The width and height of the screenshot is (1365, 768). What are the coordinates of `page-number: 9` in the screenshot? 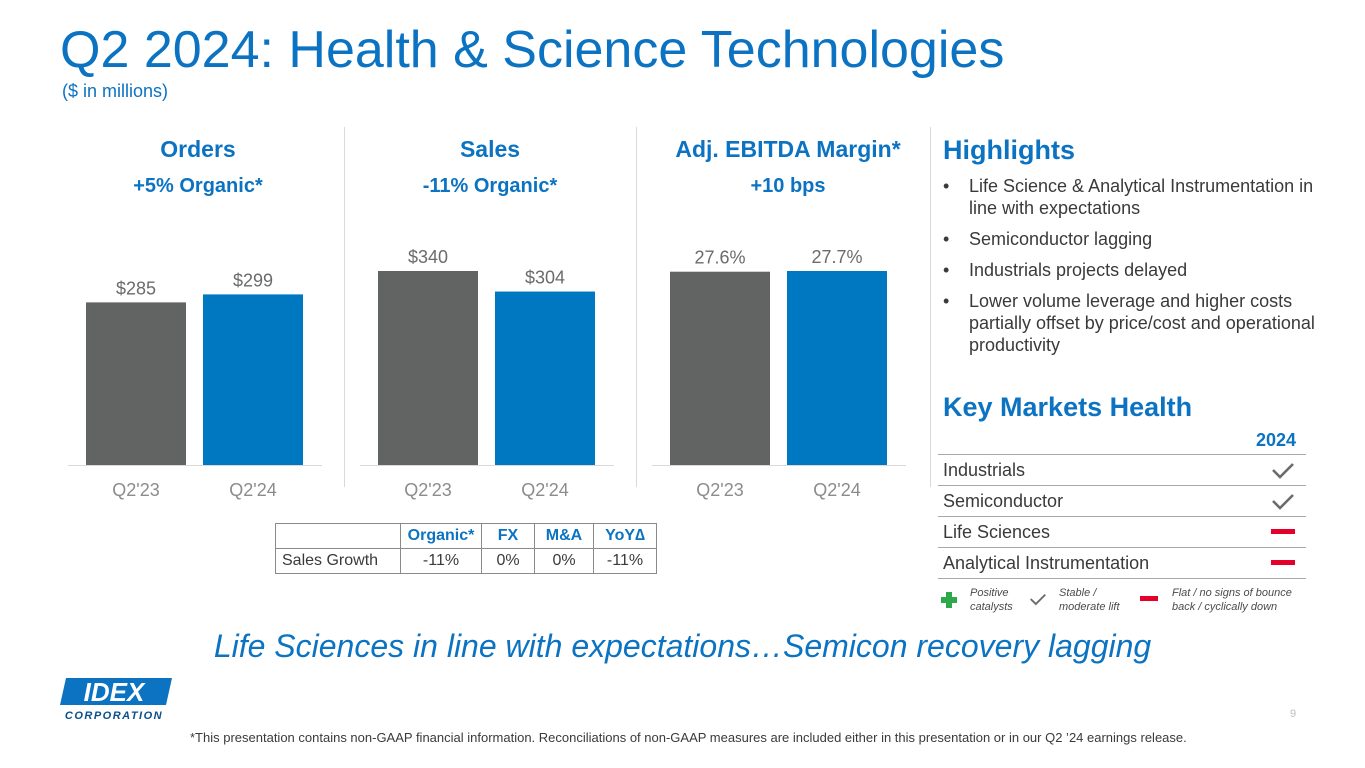 It's located at (1293, 714).